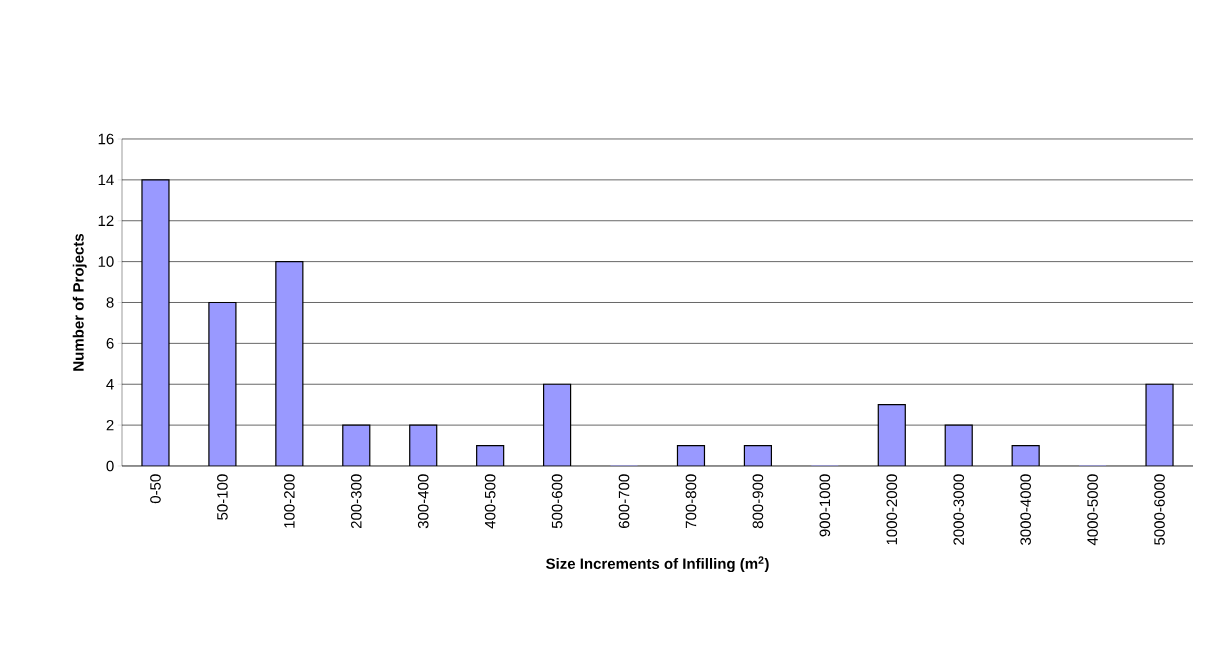  Describe the element at coordinates (1025, 509) in the screenshot. I see `x-tick-label: 3000-4000` at that location.